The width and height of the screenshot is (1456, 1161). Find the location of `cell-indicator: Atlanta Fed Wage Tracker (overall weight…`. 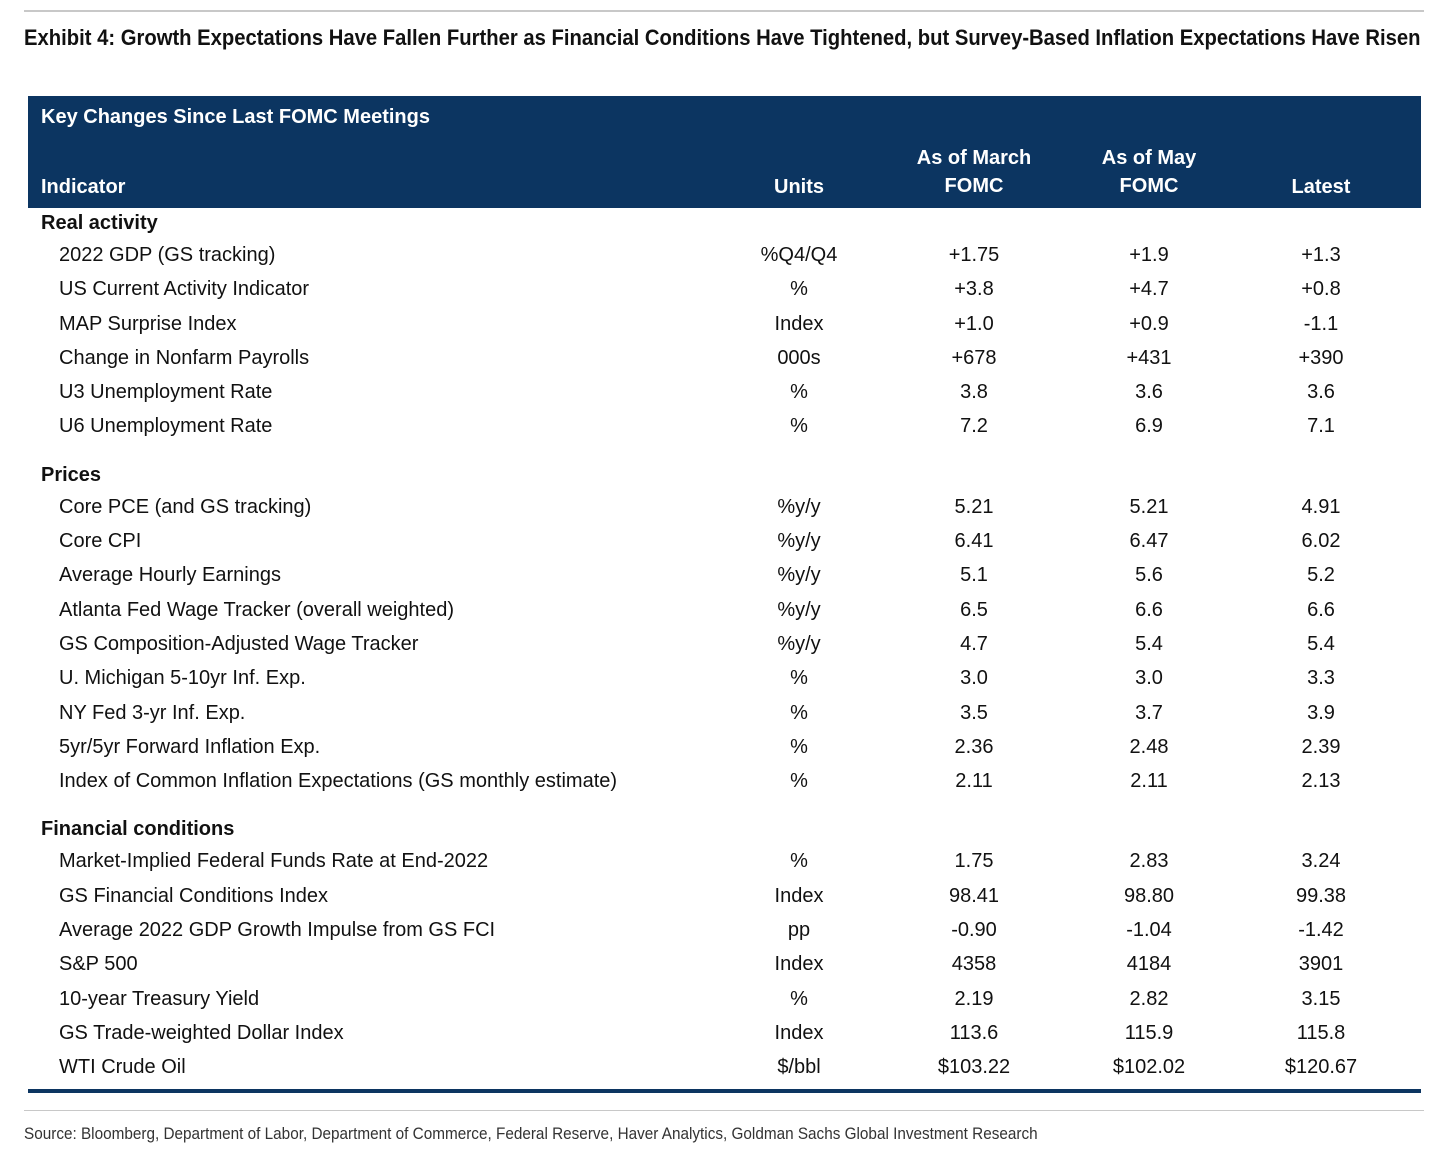

cell-indicator: Atlanta Fed Wage Tracker (overall weight… is located at coordinates (256, 609).